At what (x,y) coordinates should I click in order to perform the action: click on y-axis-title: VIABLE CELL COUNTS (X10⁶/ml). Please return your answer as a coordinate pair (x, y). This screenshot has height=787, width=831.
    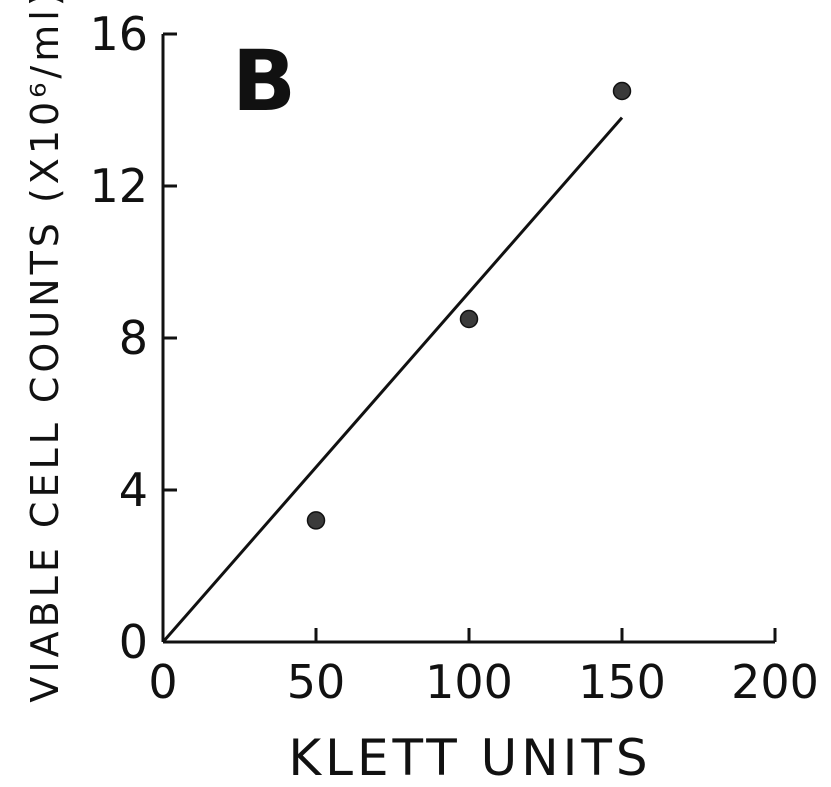
    Looking at the image, I should click on (45, 351).